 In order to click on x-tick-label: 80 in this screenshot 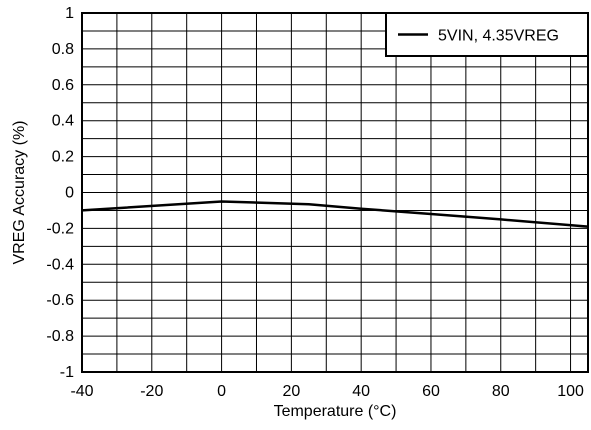, I will do `click(501, 391)`.